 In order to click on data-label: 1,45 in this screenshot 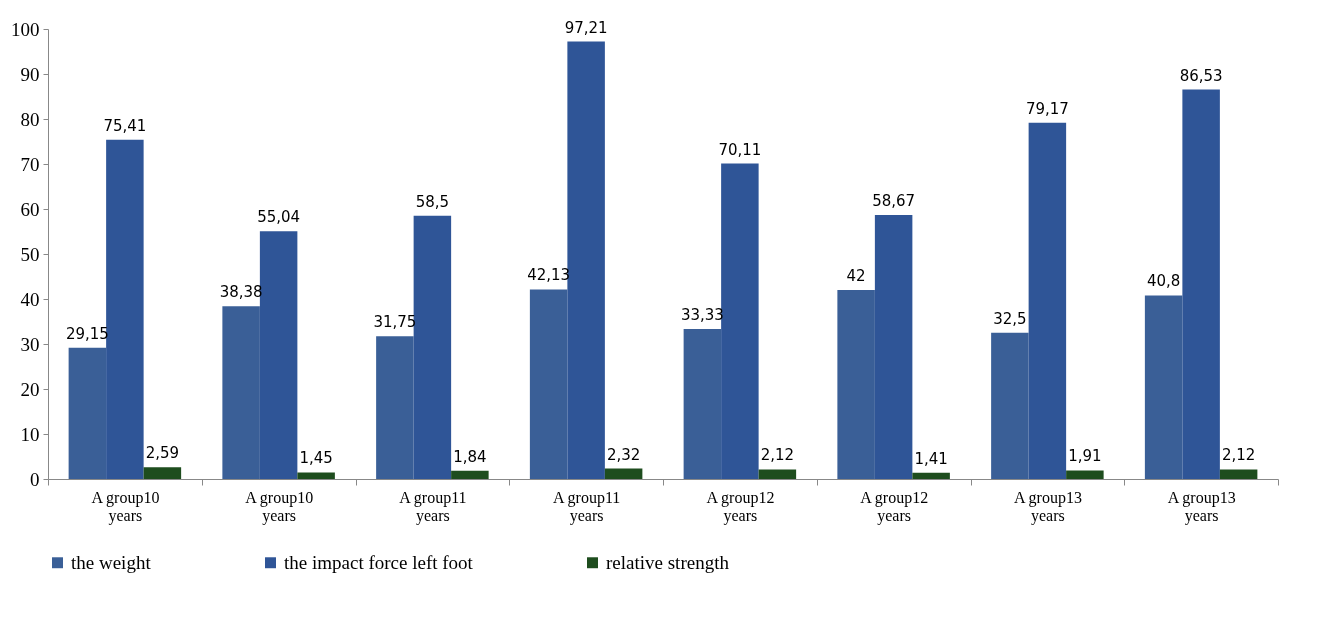, I will do `click(316, 458)`.